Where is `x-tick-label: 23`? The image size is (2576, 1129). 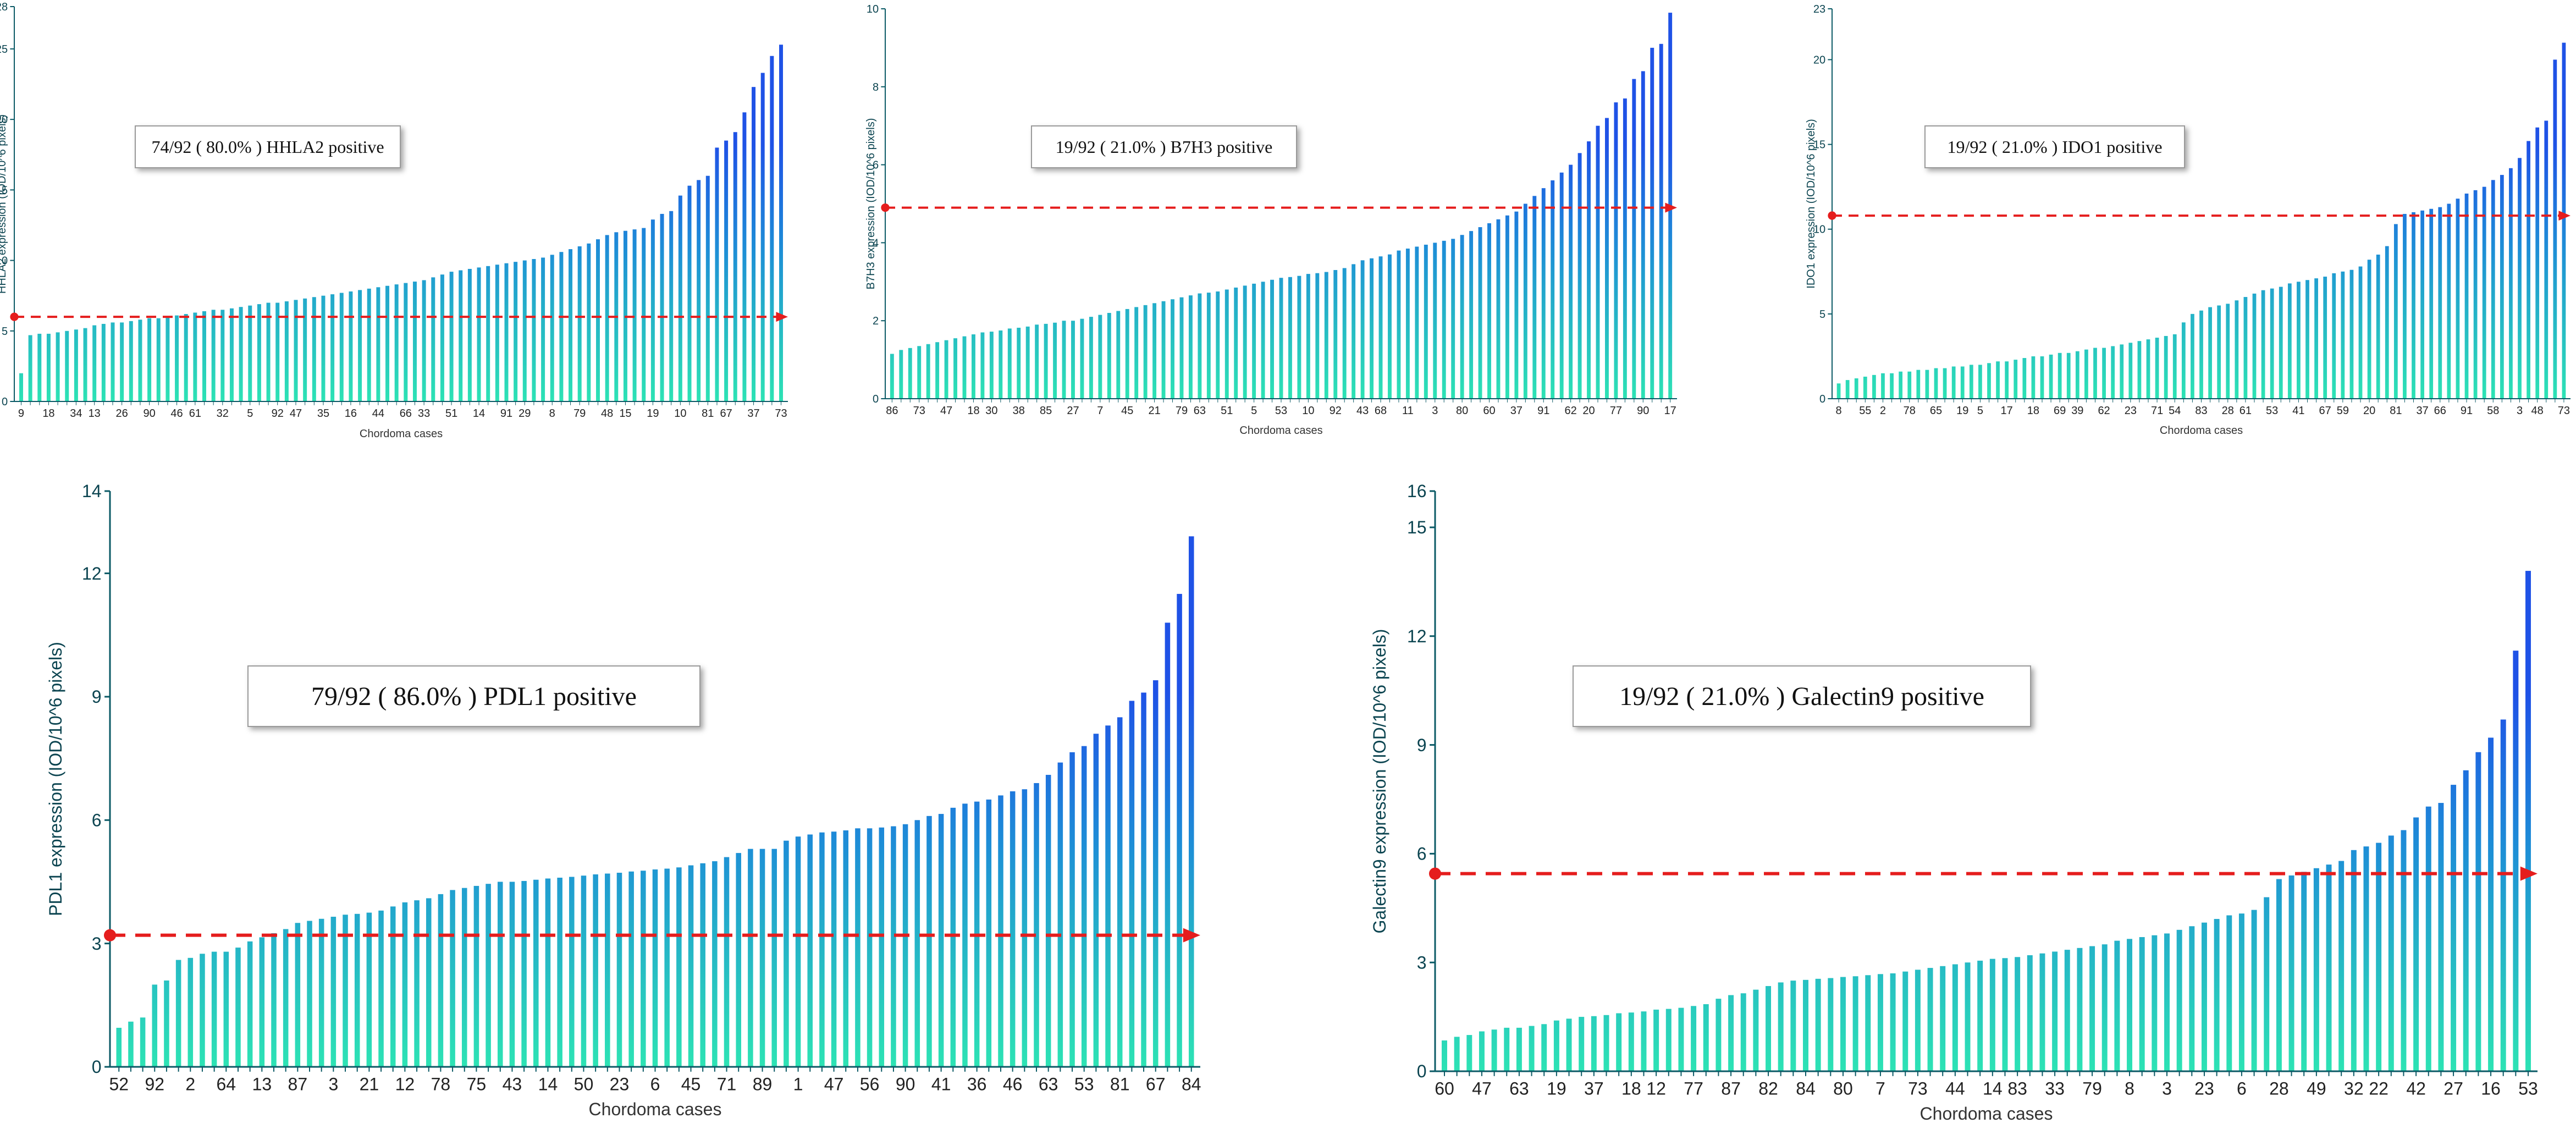 x-tick-label: 23 is located at coordinates (2204, 1088).